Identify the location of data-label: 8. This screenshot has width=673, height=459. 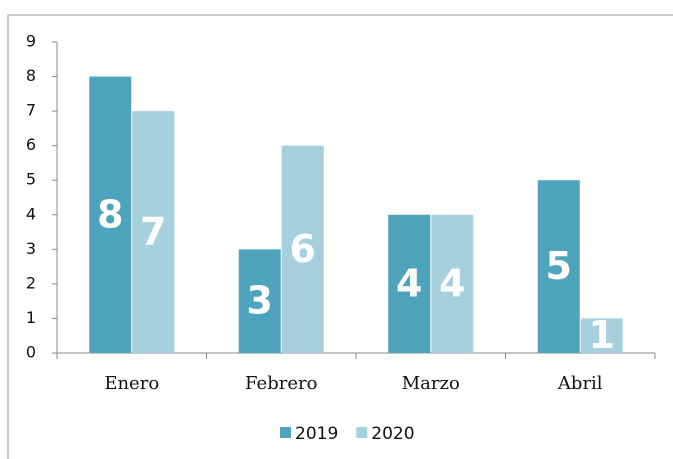
(110, 214).